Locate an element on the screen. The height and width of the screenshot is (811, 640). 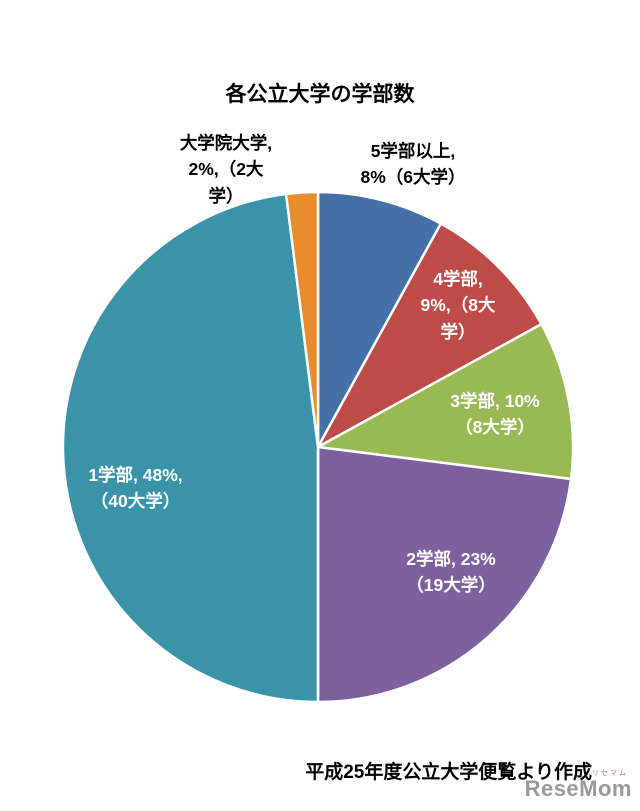
resemom-logo: ReseMom is located at coordinates (578, 788).